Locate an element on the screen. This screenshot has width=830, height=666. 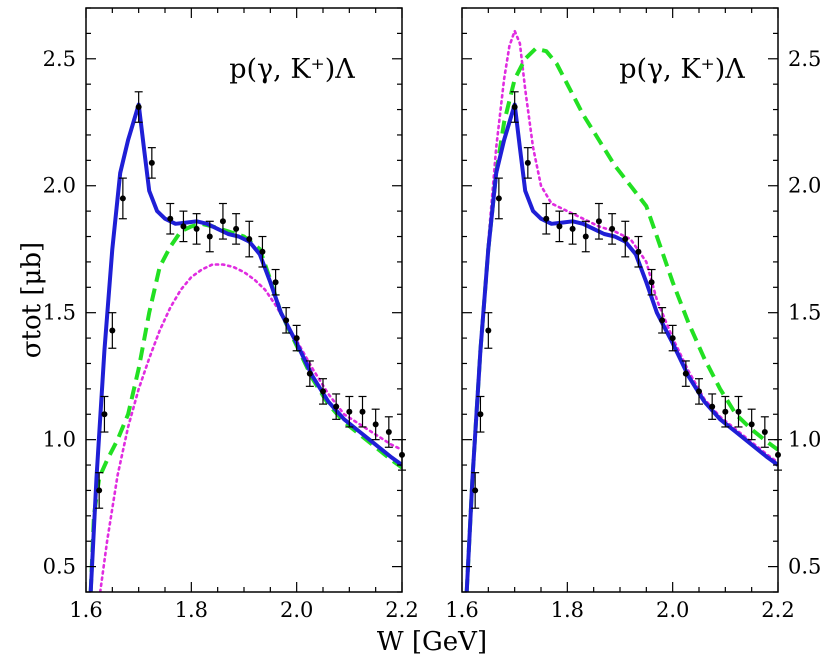
right-y-tick-label: 1.5 is located at coordinates (804, 313).